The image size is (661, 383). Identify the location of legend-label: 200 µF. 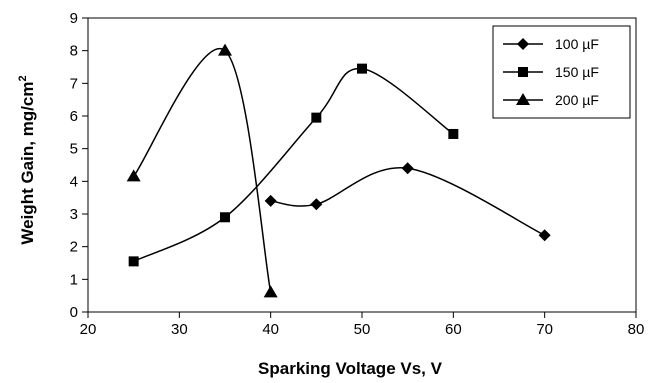
(577, 100).